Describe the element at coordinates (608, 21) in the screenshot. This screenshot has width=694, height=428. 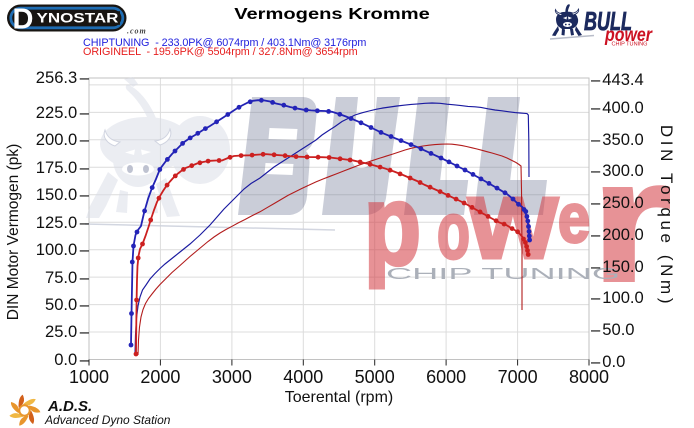
I see `svg-text: BULL` at that location.